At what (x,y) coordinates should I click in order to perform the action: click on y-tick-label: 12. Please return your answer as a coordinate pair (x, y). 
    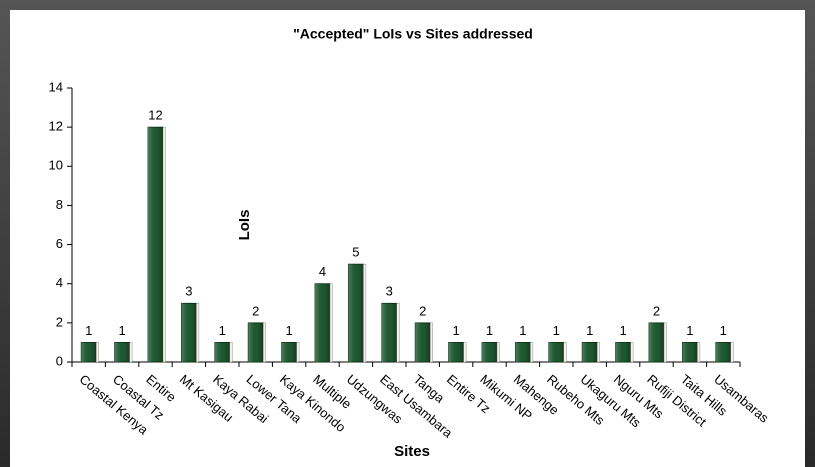
    Looking at the image, I should click on (56, 126).